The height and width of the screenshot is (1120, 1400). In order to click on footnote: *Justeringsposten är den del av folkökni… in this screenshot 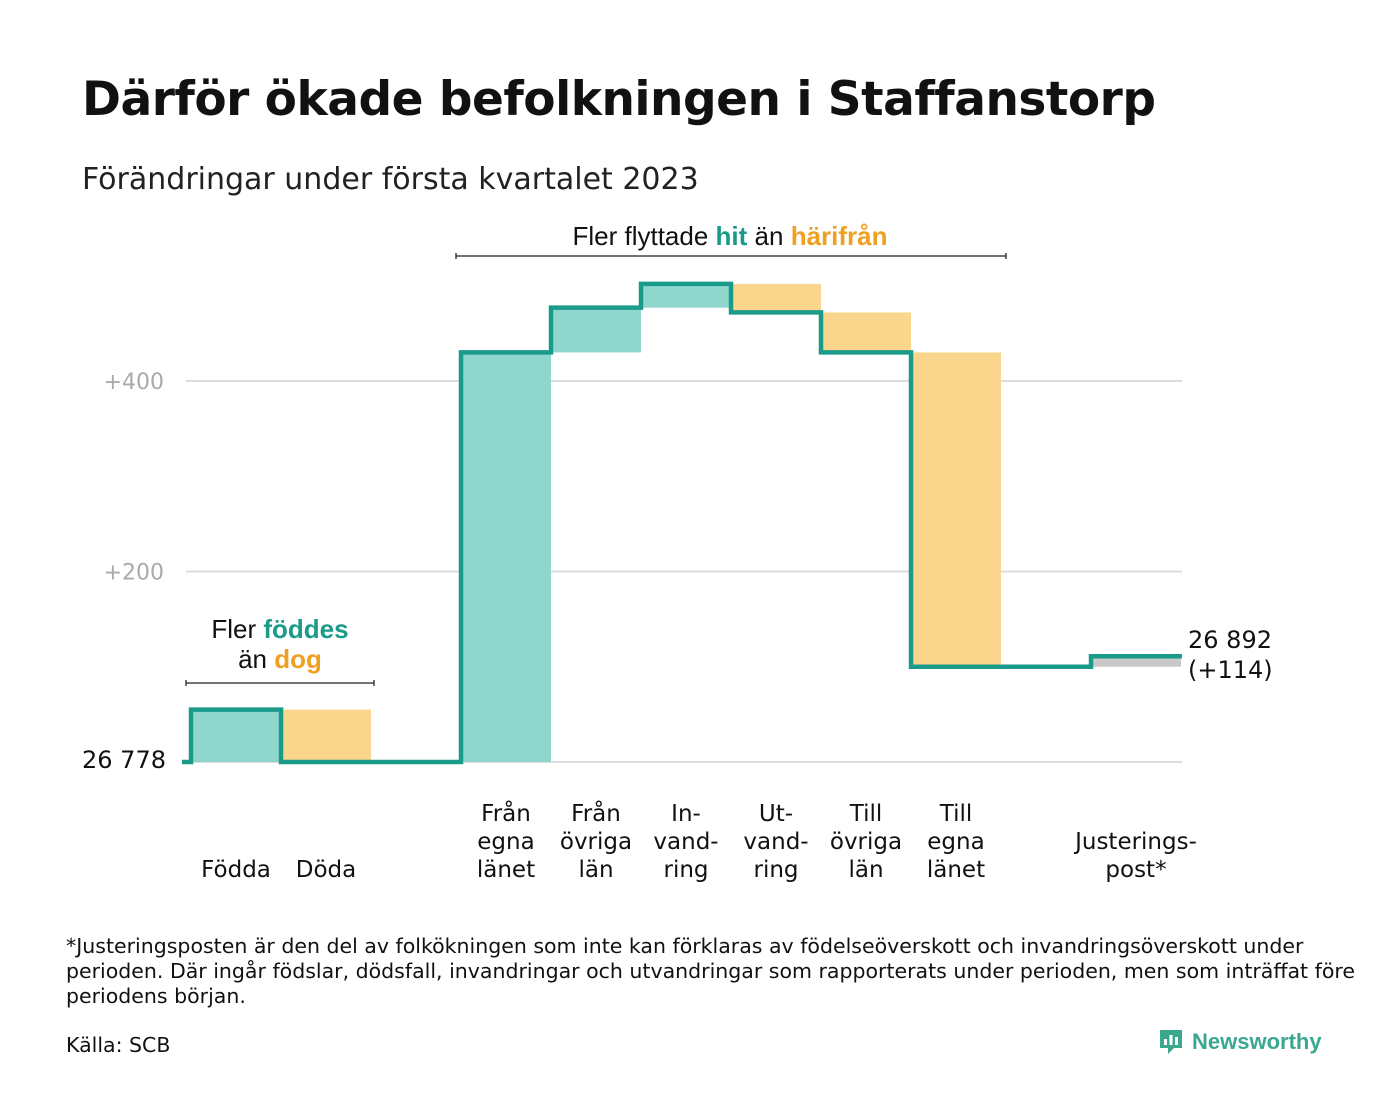, I will do `click(710, 971)`.